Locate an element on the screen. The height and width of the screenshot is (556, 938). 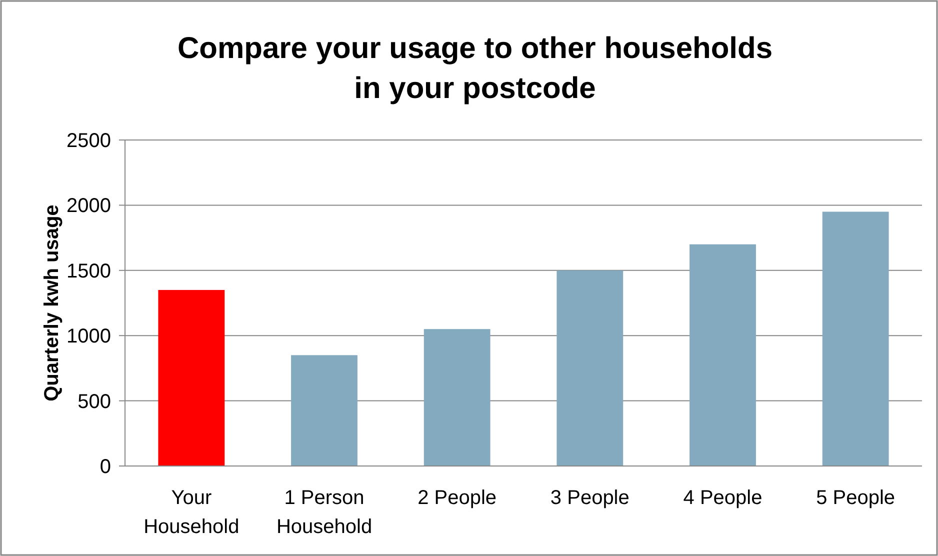
x-tick-label: 1 Person Household is located at coordinates (324, 512).